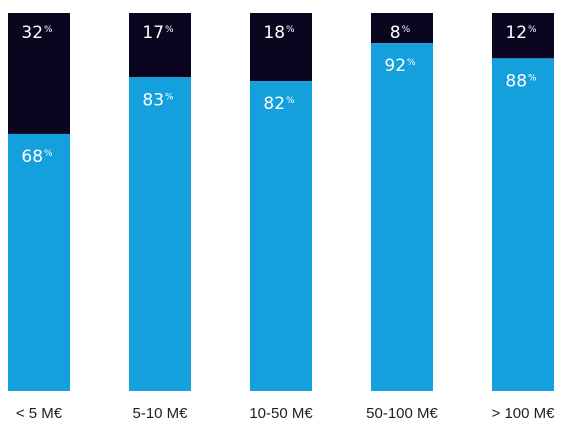 This screenshot has width=572, height=425. Describe the element at coordinates (158, 100) in the screenshot. I see `value-label-s0-1: 83%` at that location.